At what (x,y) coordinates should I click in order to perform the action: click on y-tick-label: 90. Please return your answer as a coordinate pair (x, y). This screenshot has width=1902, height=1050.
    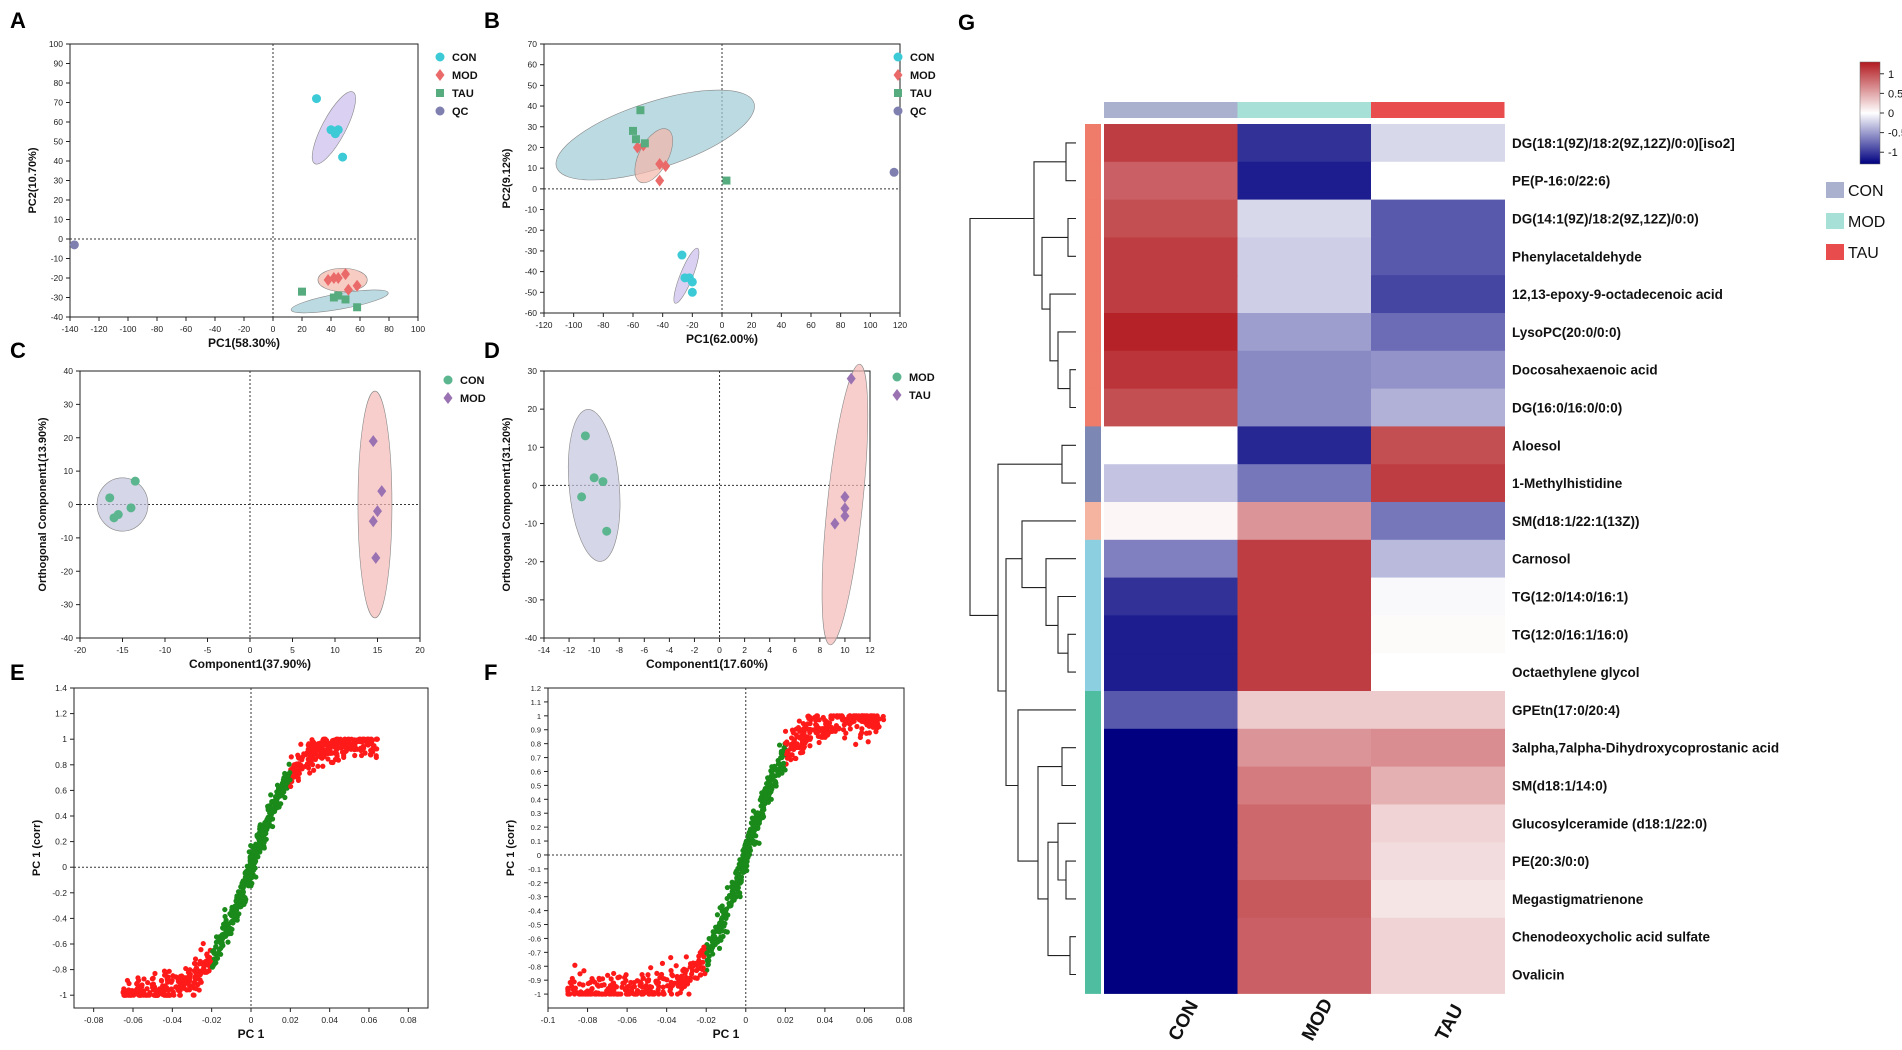
    Looking at the image, I should click on (59, 64).